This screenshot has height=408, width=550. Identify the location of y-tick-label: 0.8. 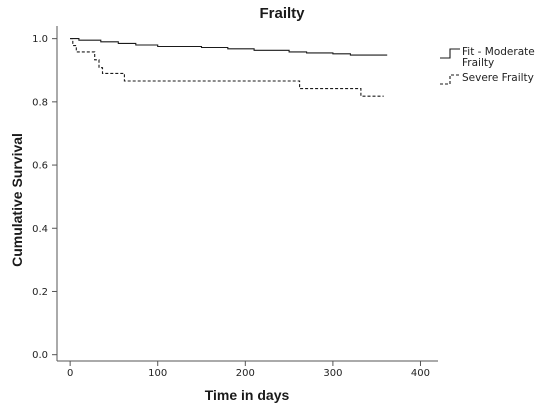
(40, 102).